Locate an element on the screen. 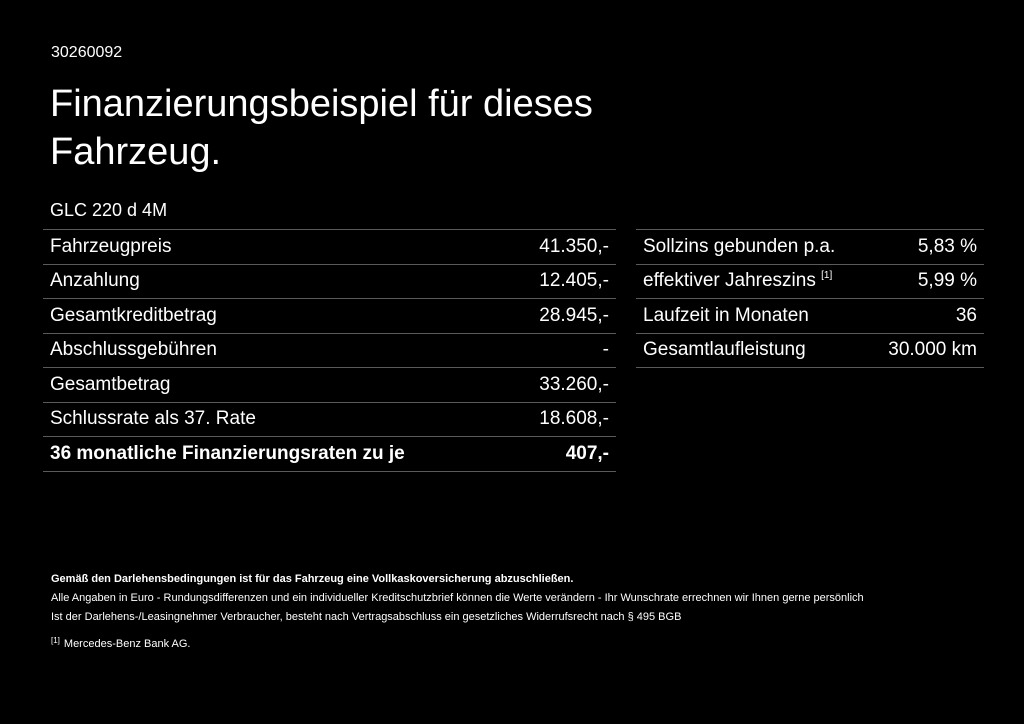  table-row: Schlussrate als 37. Rate 18.608,- is located at coordinates (329, 419).